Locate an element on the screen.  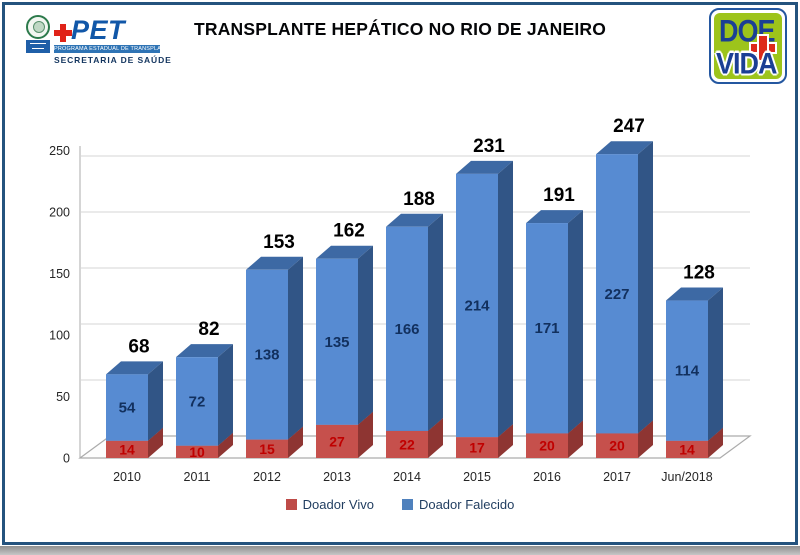
total-label: 128 is located at coordinates (699, 273).